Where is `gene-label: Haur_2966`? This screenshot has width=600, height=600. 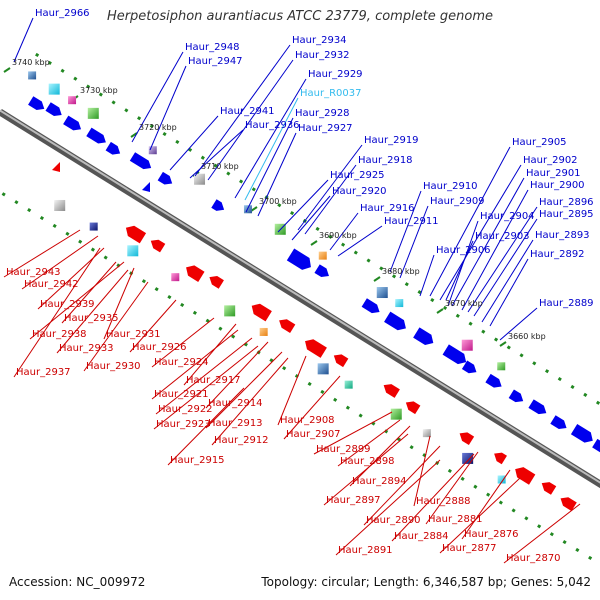
gene-label: Haur_2966 is located at coordinates (62, 13).